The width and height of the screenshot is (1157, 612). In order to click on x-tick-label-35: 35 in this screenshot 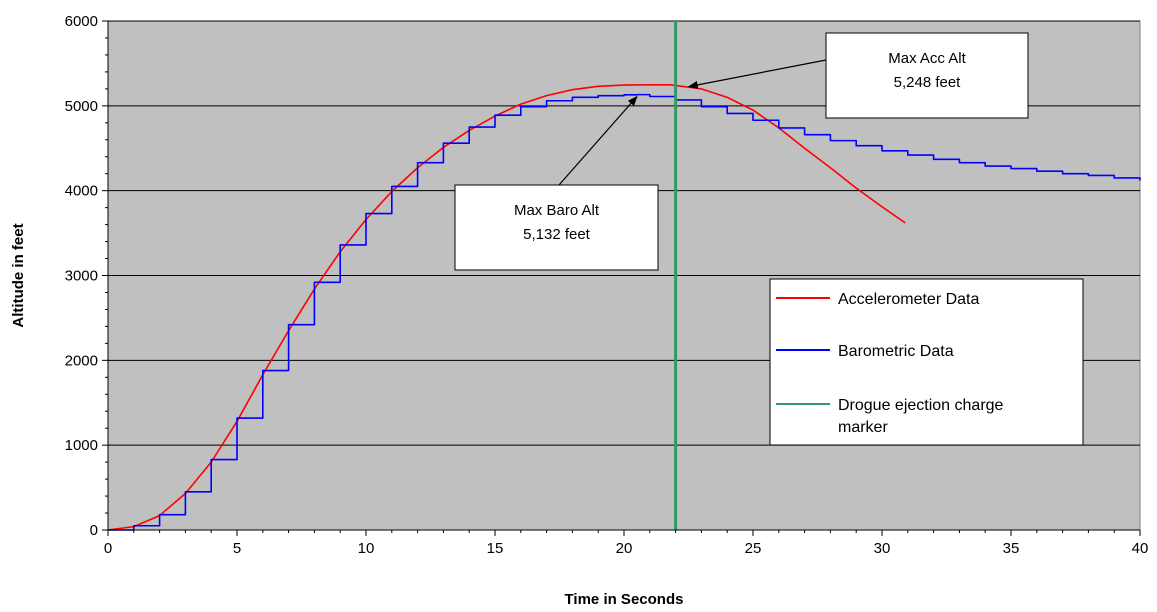, I will do `click(1011, 548)`.